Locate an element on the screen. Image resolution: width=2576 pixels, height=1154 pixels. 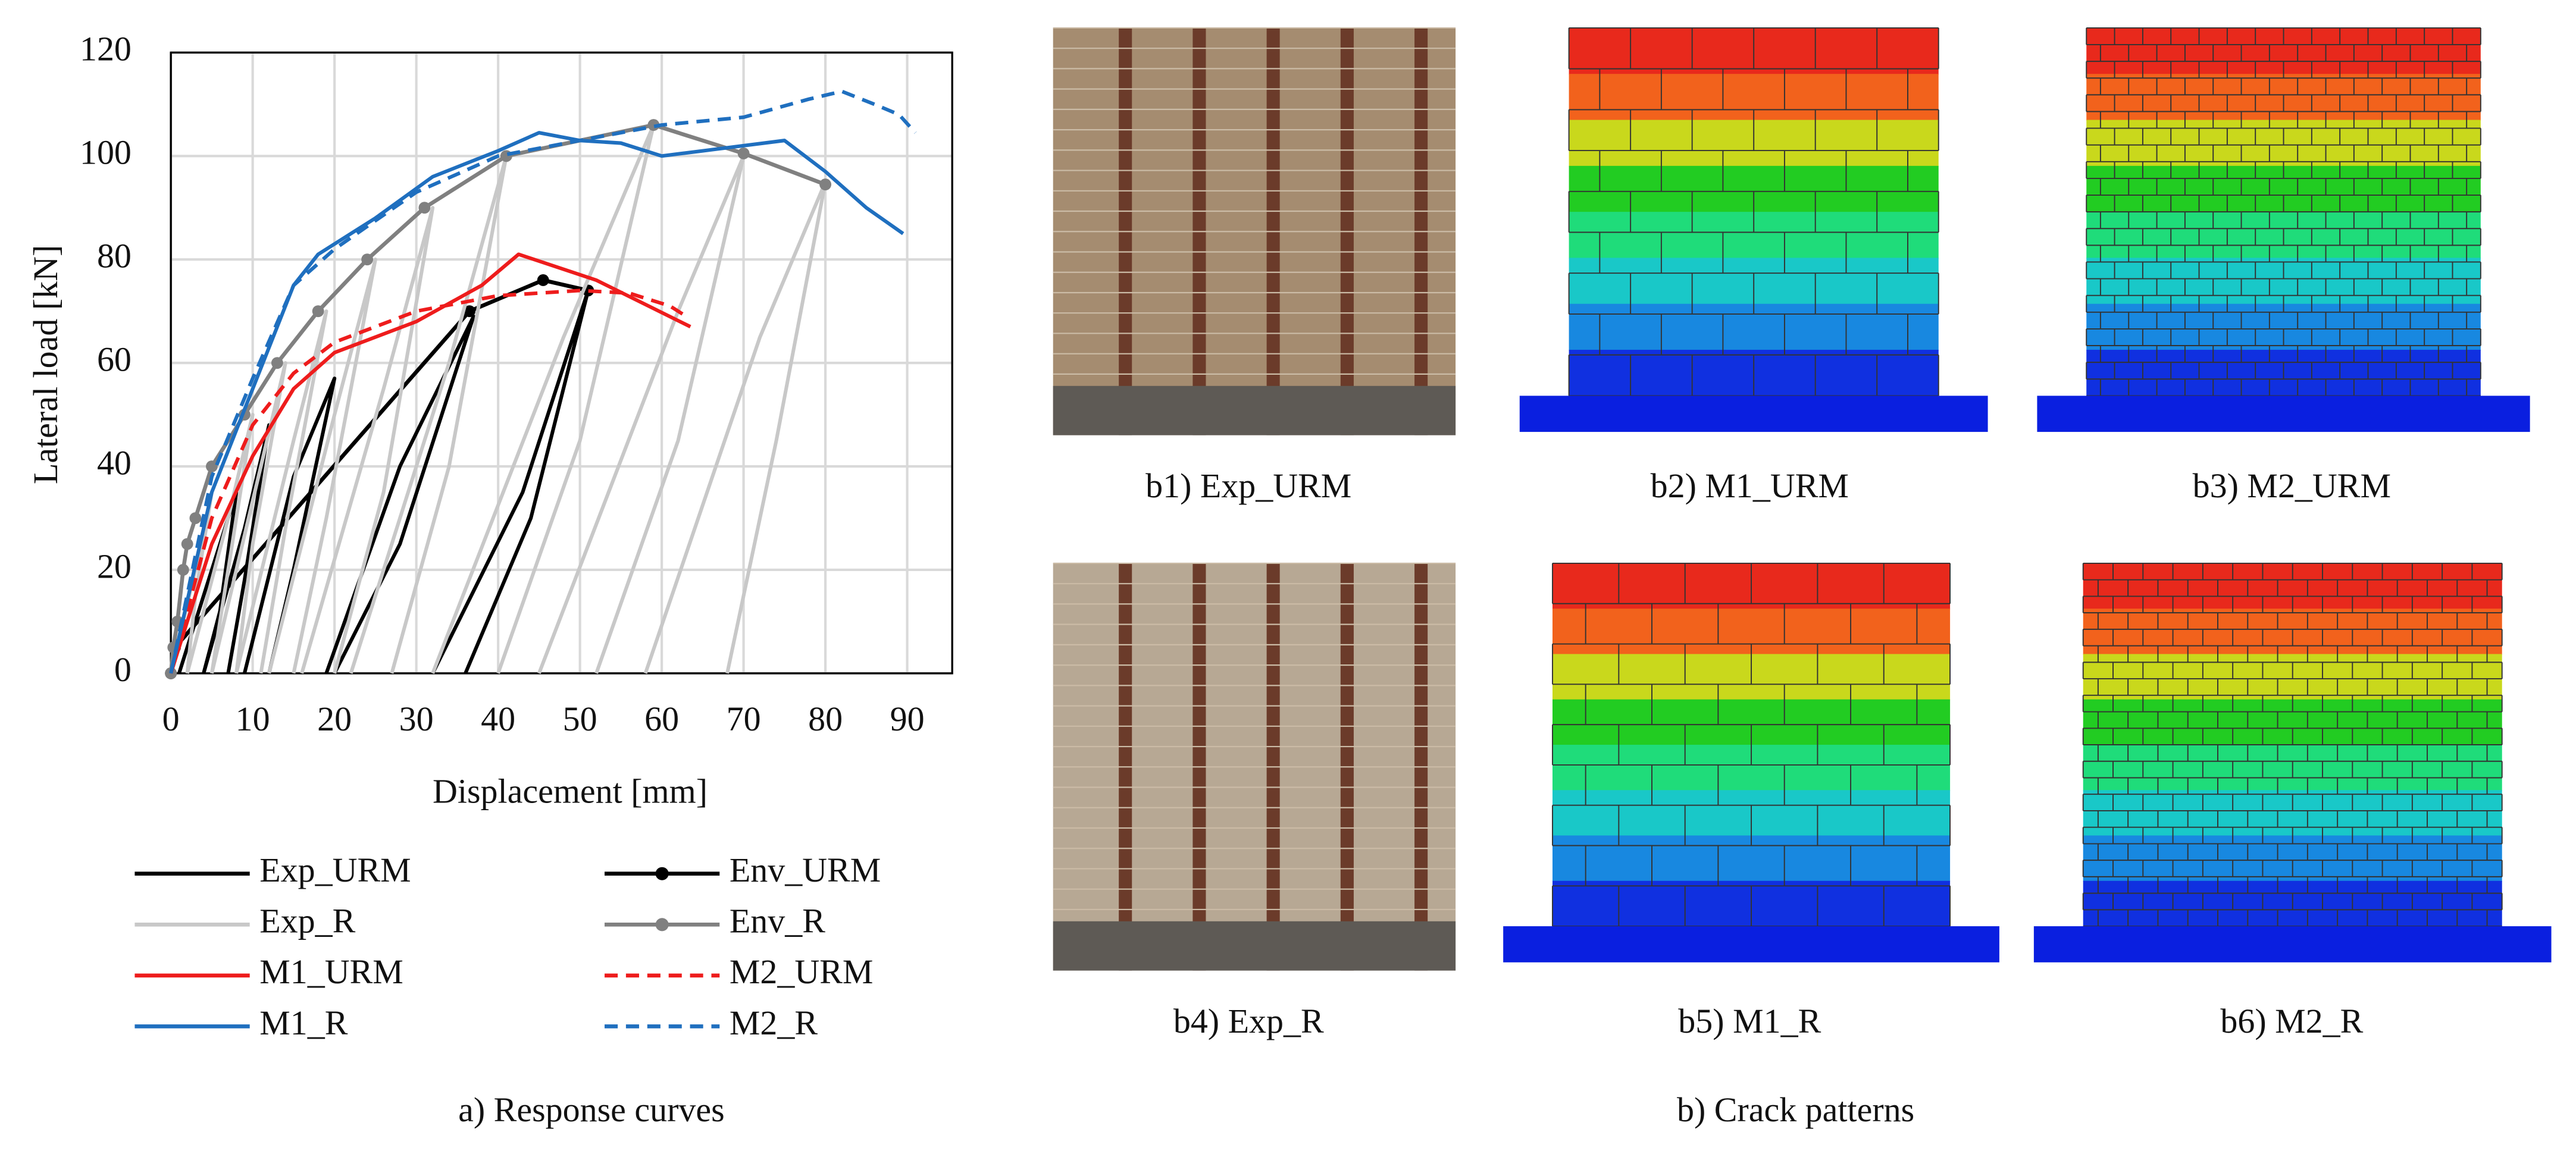
y-tick-label: 120 is located at coordinates (106, 49).